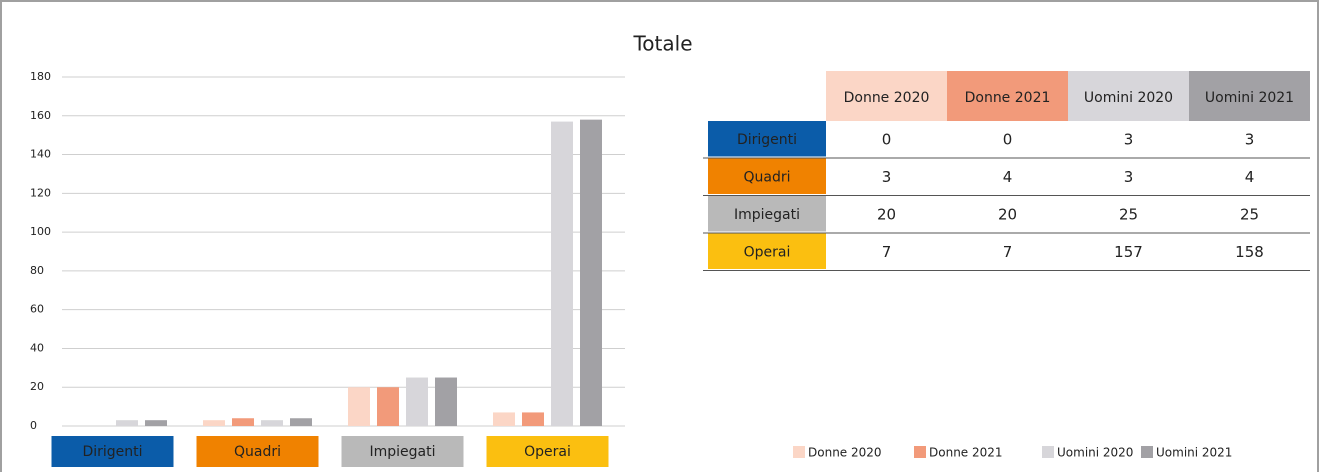 The height and width of the screenshot is (472, 1319). I want to click on table-row-label: Dirigenti, so click(767, 140).